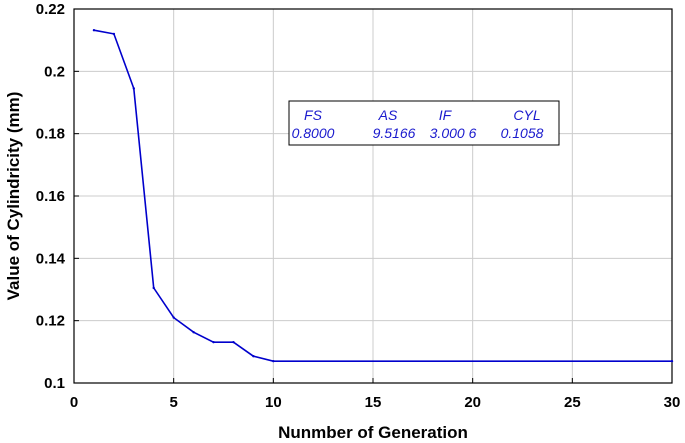  Describe the element at coordinates (273, 402) in the screenshot. I see `x-tick-label: 10` at that location.